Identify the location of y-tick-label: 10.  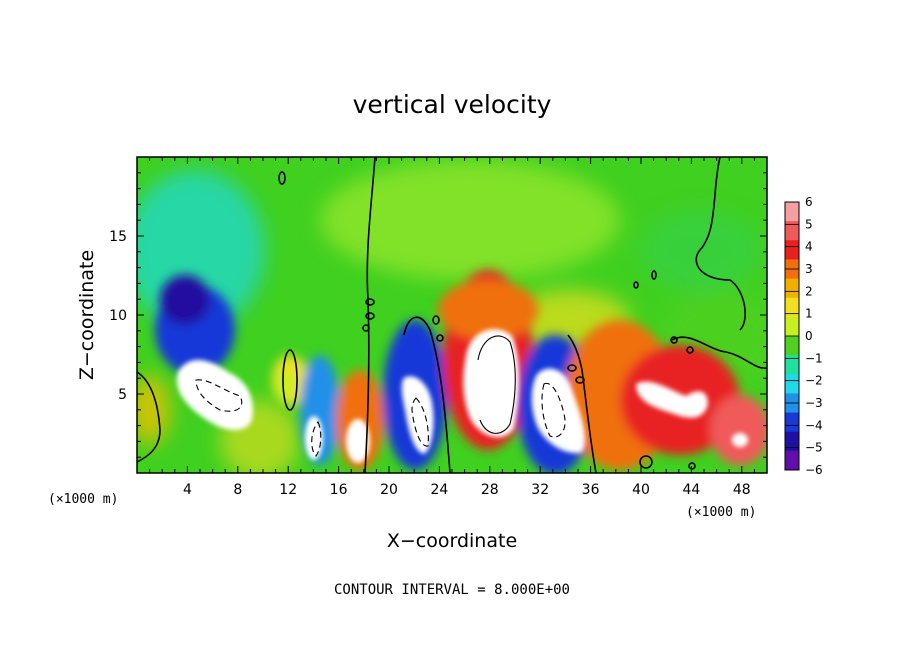
(118, 316).